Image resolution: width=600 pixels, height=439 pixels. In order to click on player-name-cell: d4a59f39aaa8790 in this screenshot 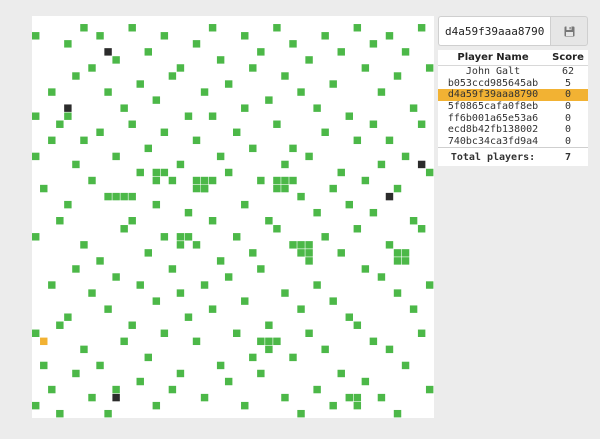, I will do `click(493, 95)`.